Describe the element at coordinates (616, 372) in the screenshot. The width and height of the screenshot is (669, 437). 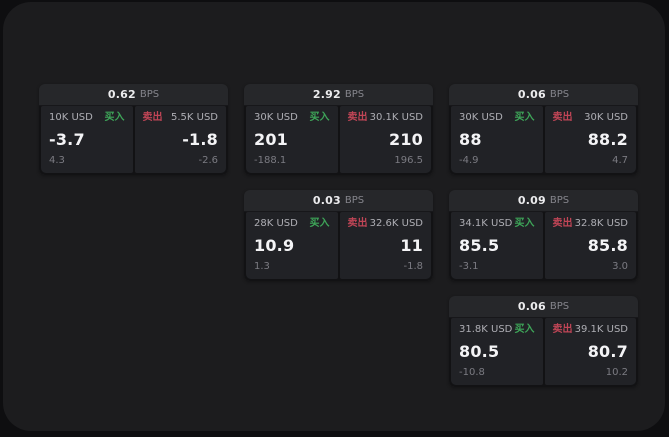
I see `sell-delta: 10.2` at that location.